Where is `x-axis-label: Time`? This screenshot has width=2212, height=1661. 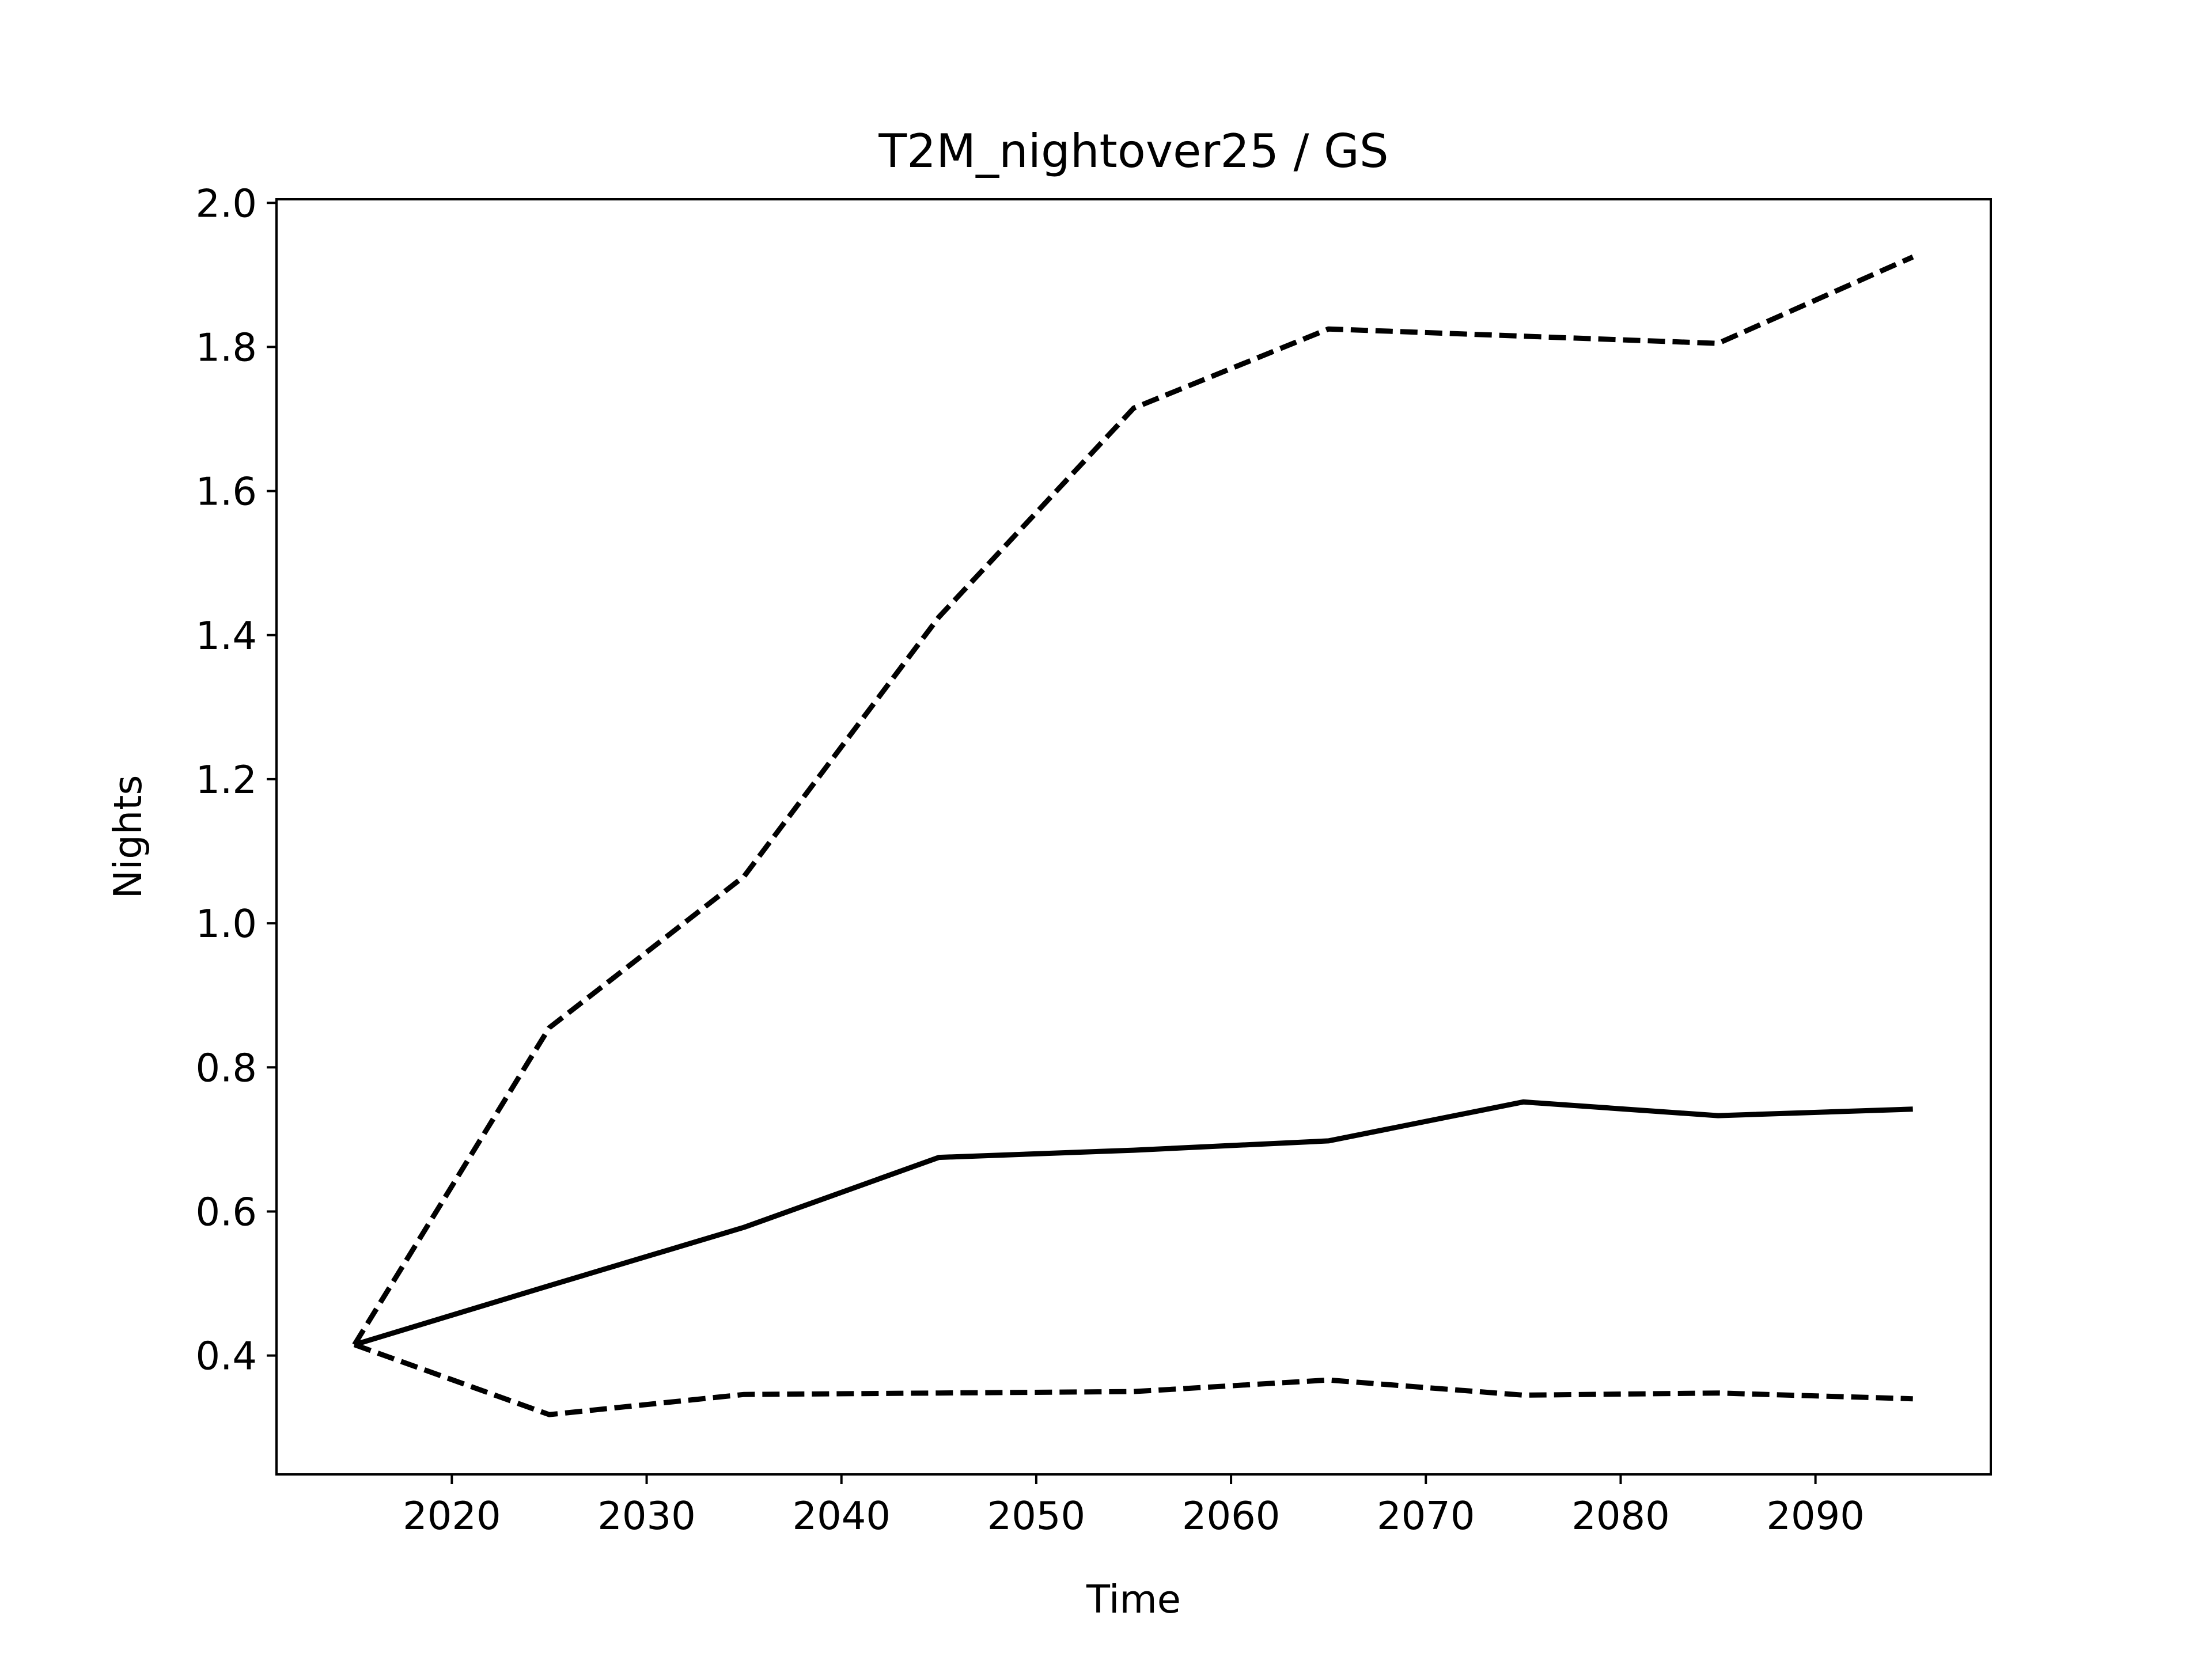 x-axis-label: Time is located at coordinates (1133, 1599).